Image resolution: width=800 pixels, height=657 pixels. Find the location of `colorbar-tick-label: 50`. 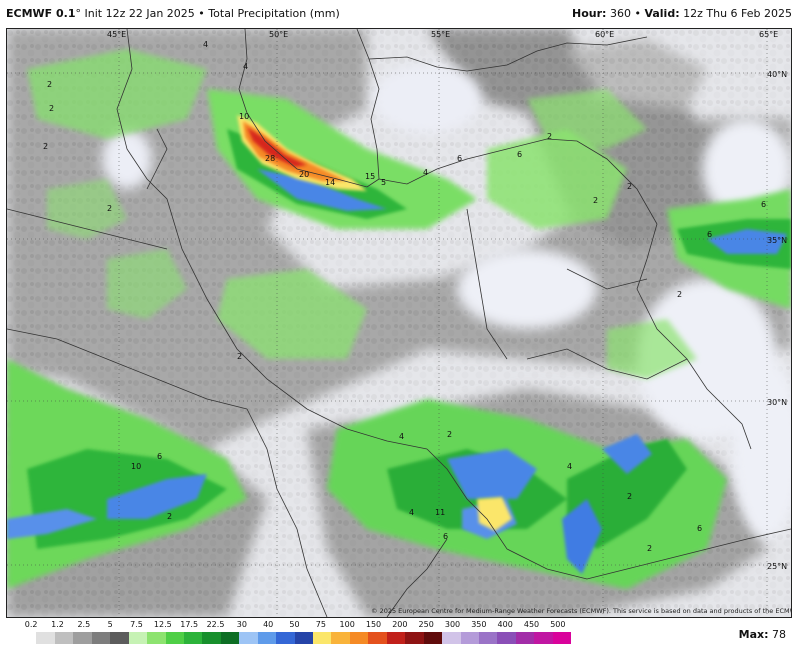

colorbar-tick-label: 50 is located at coordinates (294, 624).